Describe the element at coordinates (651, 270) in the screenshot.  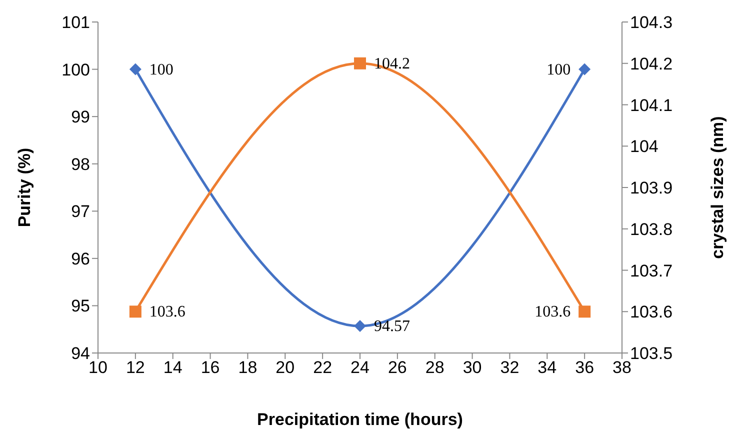
I see `y2-tick-label: 103.7` at that location.